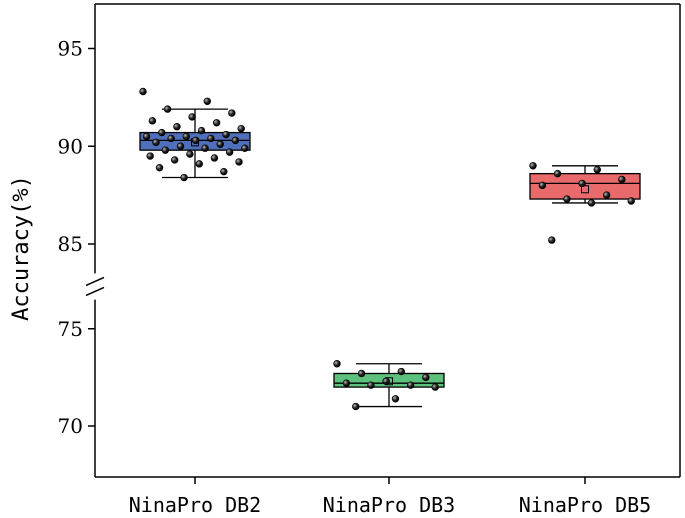 Image resolution: width=685 pixels, height=518 pixels. Describe the element at coordinates (70, 426) in the screenshot. I see `y-tick-label: 70` at that location.